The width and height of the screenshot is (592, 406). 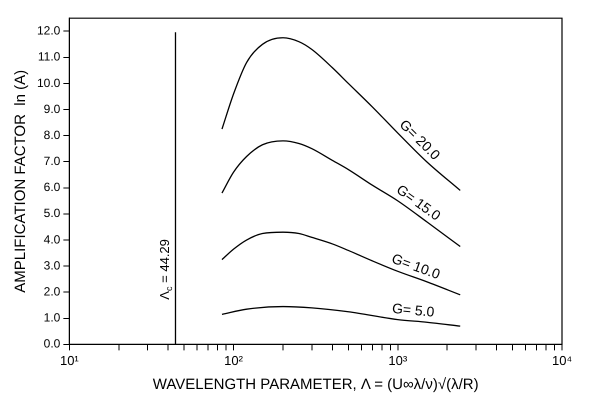 I want to click on y-tick-label: 2.0, so click(x=52, y=291).